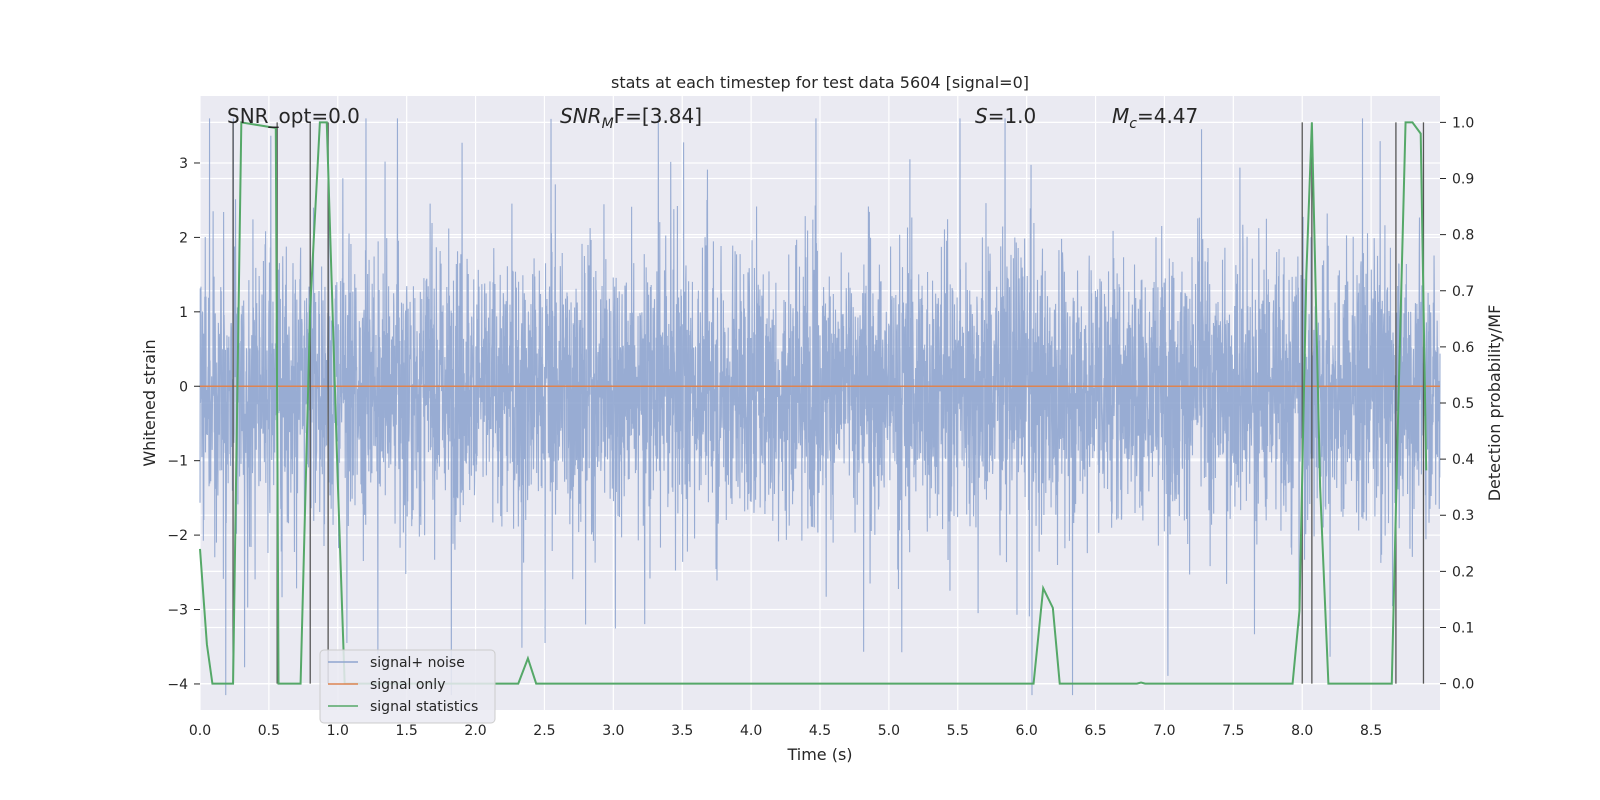 The width and height of the screenshot is (1600, 800). I want to click on x-axis-label: Time (s), so click(819, 754).